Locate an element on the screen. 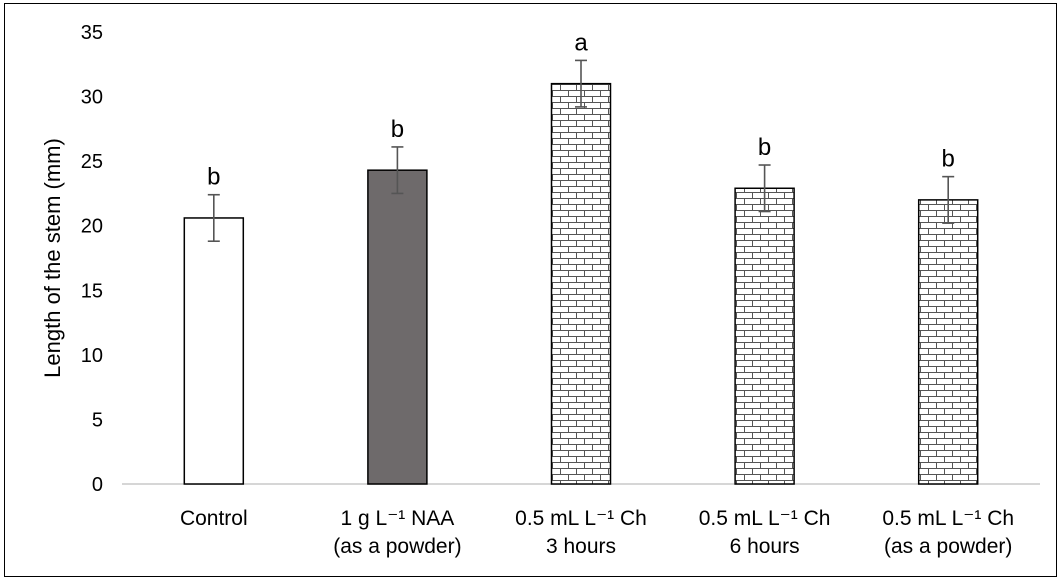  significance-label: a is located at coordinates (581, 42).